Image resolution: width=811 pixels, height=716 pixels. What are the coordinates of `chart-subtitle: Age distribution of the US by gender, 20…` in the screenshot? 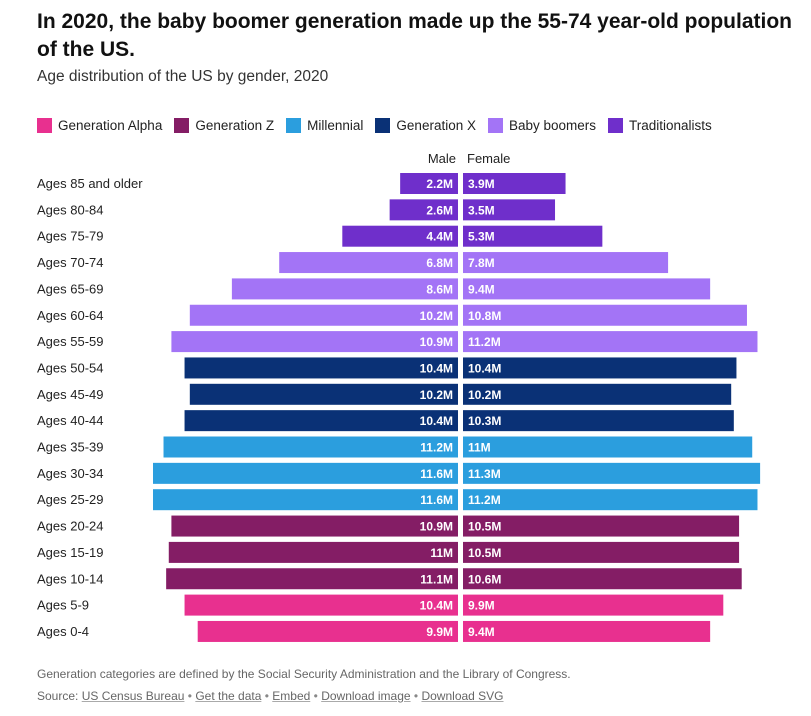 It's located at (183, 76).